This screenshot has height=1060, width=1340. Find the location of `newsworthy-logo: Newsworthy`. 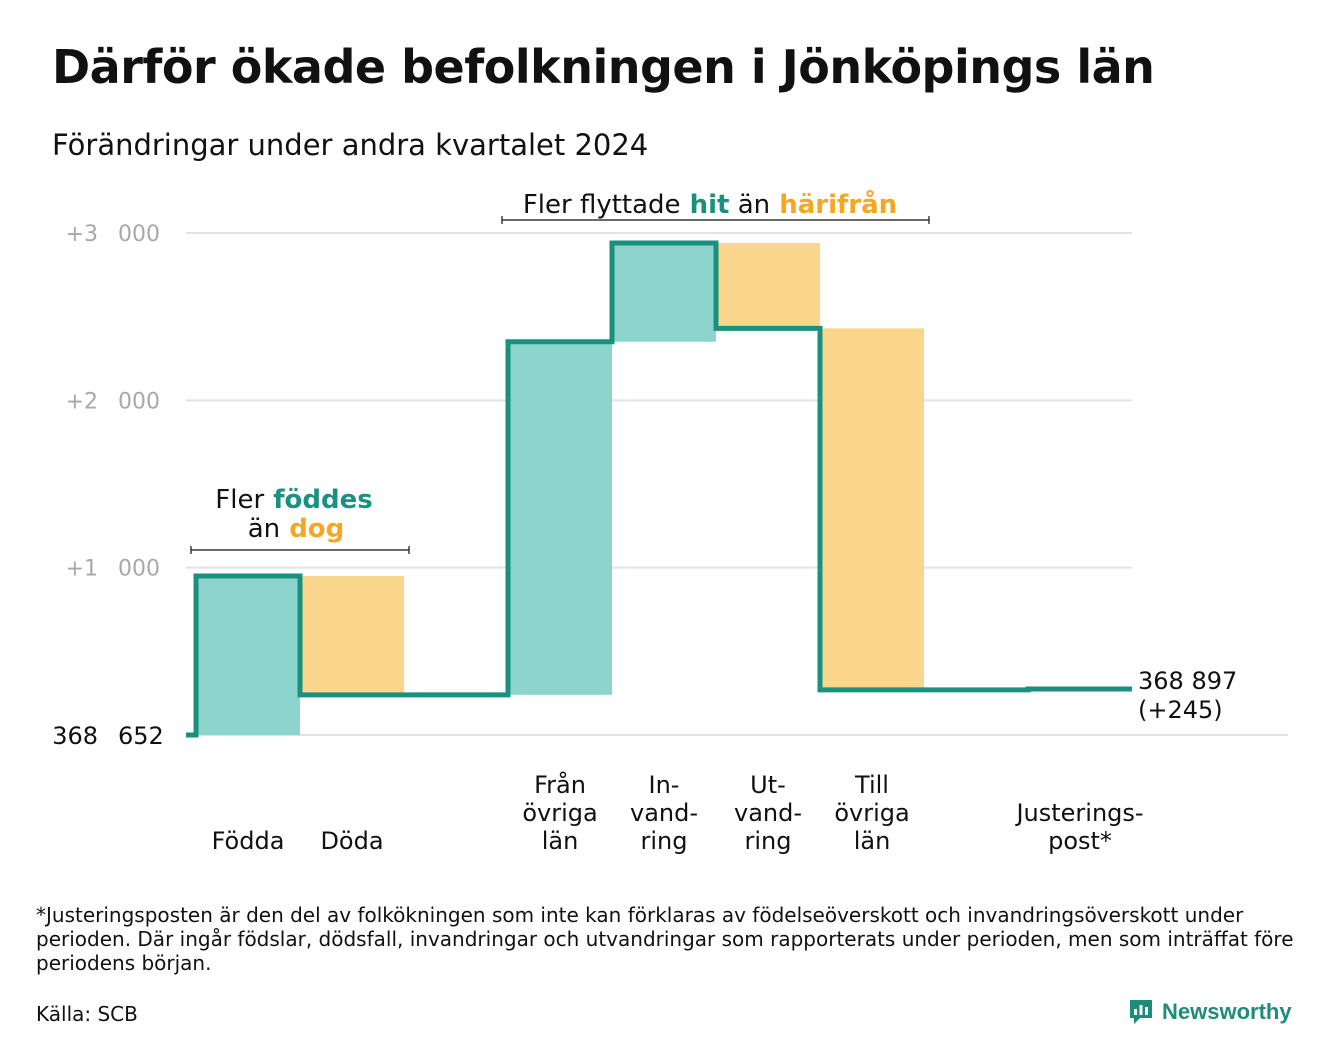

newsworthy-logo: Newsworthy is located at coordinates (1210, 1012).